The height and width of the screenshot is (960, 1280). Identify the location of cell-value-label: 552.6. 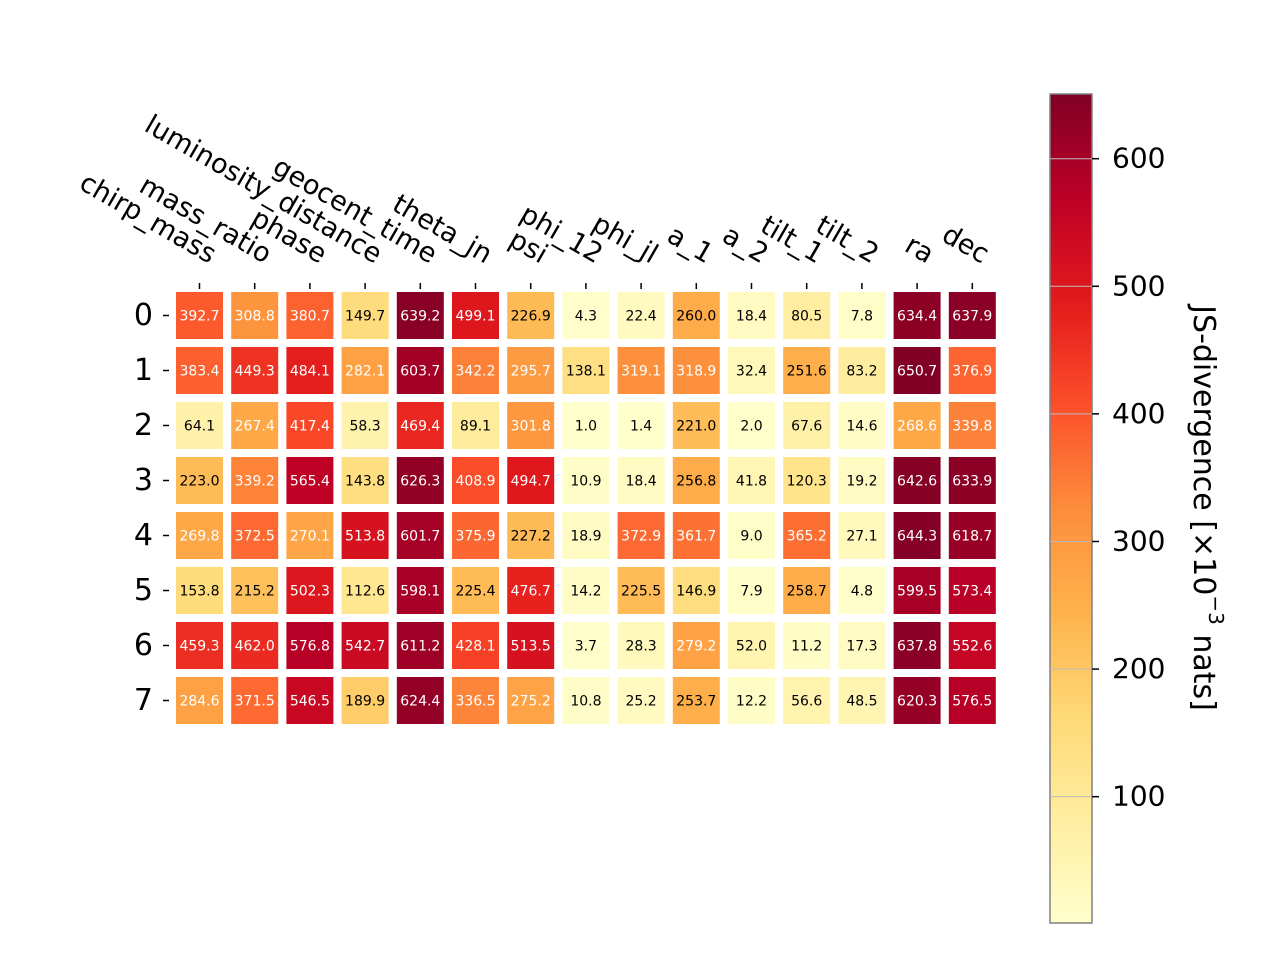
(972, 647).